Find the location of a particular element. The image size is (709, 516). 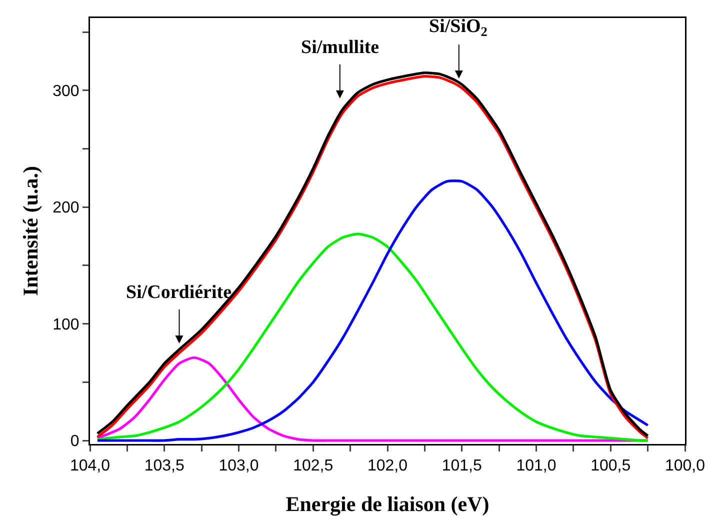

annotation: Si/mullite is located at coordinates (340, 47).